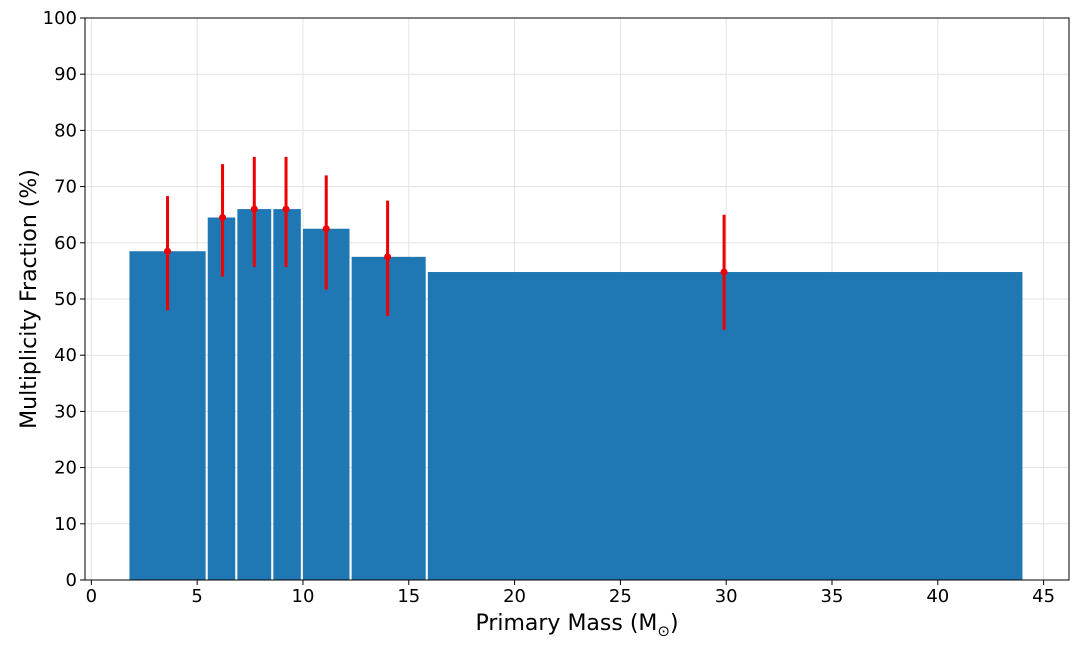 Image resolution: width=1080 pixels, height=648 pixels. Describe the element at coordinates (1043, 596) in the screenshot. I see `x-tick-label: 45` at that location.